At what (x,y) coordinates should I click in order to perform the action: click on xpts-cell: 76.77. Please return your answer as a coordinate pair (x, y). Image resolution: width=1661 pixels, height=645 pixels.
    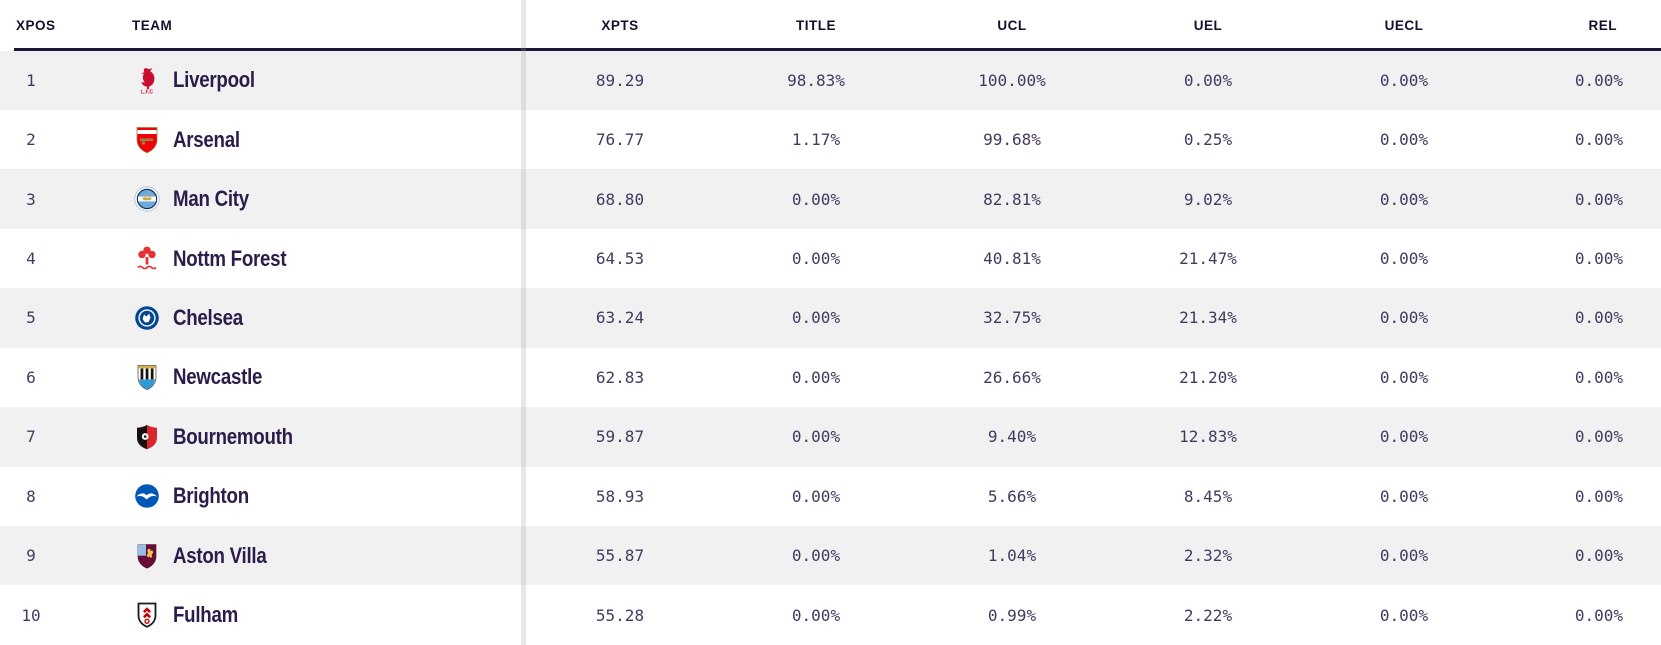
    Looking at the image, I should click on (620, 140).